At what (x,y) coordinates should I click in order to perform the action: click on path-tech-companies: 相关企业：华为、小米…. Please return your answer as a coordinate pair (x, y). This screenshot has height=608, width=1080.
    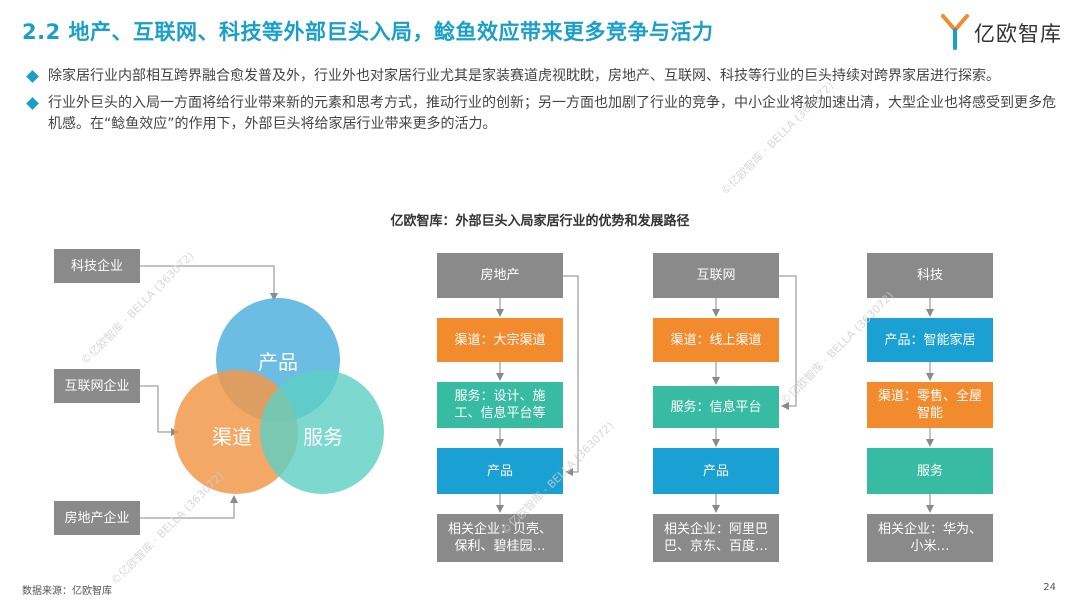
    Looking at the image, I should click on (930, 538).